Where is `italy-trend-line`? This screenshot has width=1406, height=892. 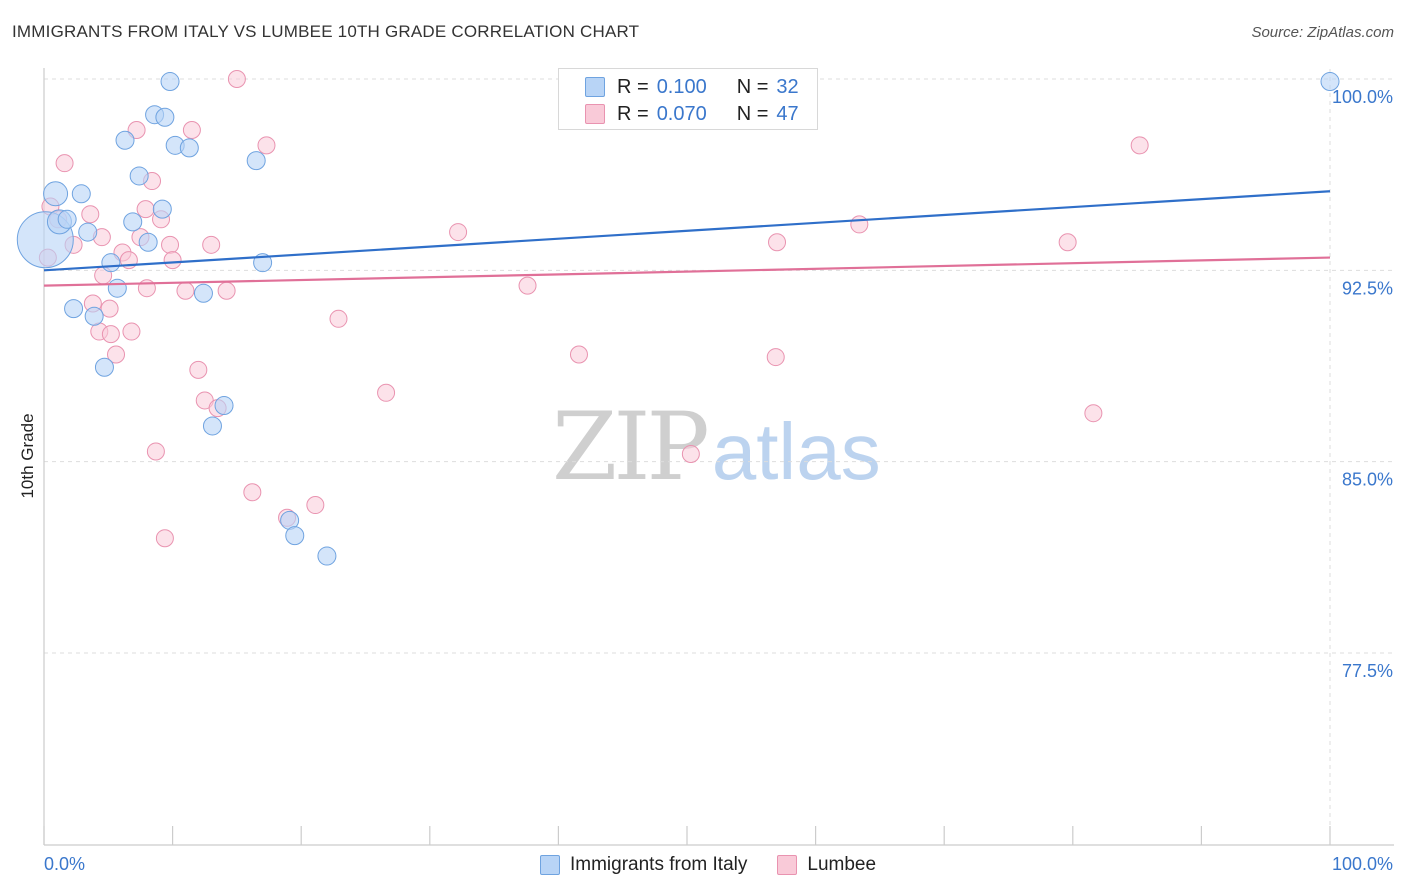
italy-trend-line is located at coordinates (687, 231).